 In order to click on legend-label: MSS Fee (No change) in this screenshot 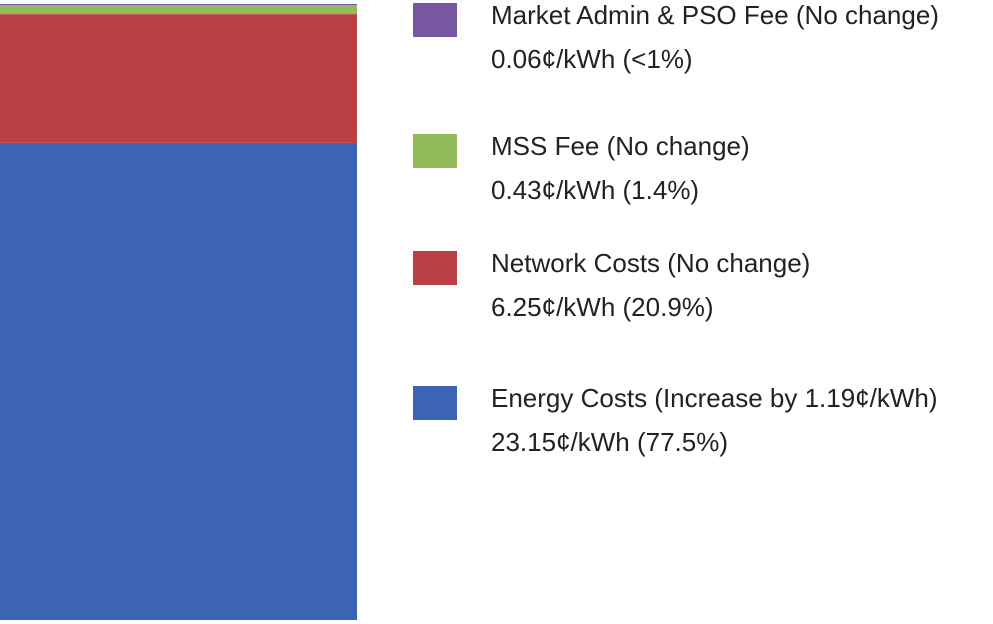, I will do `click(620, 146)`.